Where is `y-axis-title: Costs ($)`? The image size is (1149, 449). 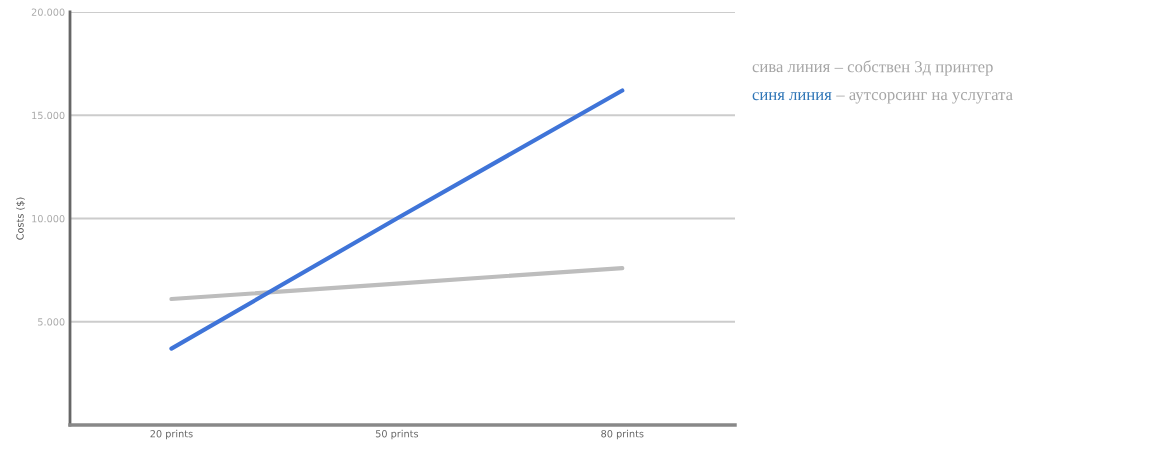 y-axis-title: Costs ($) is located at coordinates (20, 218).